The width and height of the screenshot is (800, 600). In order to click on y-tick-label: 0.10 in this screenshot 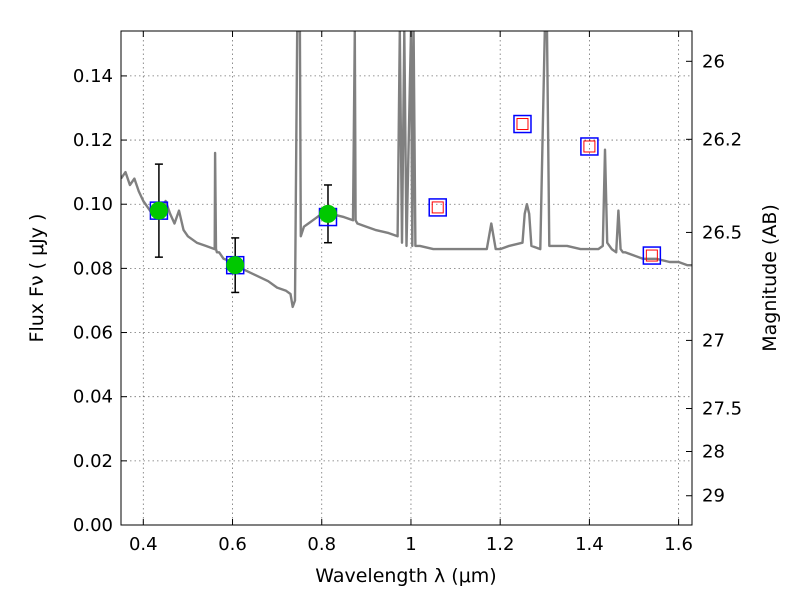, I will do `click(93, 204)`.